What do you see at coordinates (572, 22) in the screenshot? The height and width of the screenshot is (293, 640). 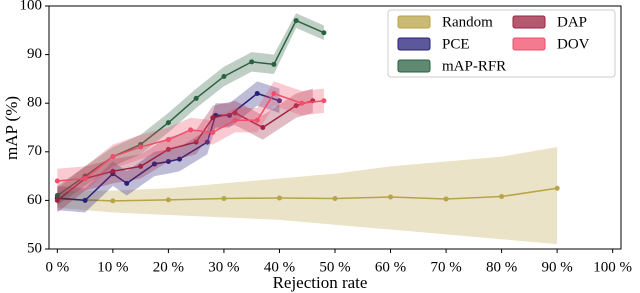 I see `legend-label: DAP` at bounding box center [572, 22].